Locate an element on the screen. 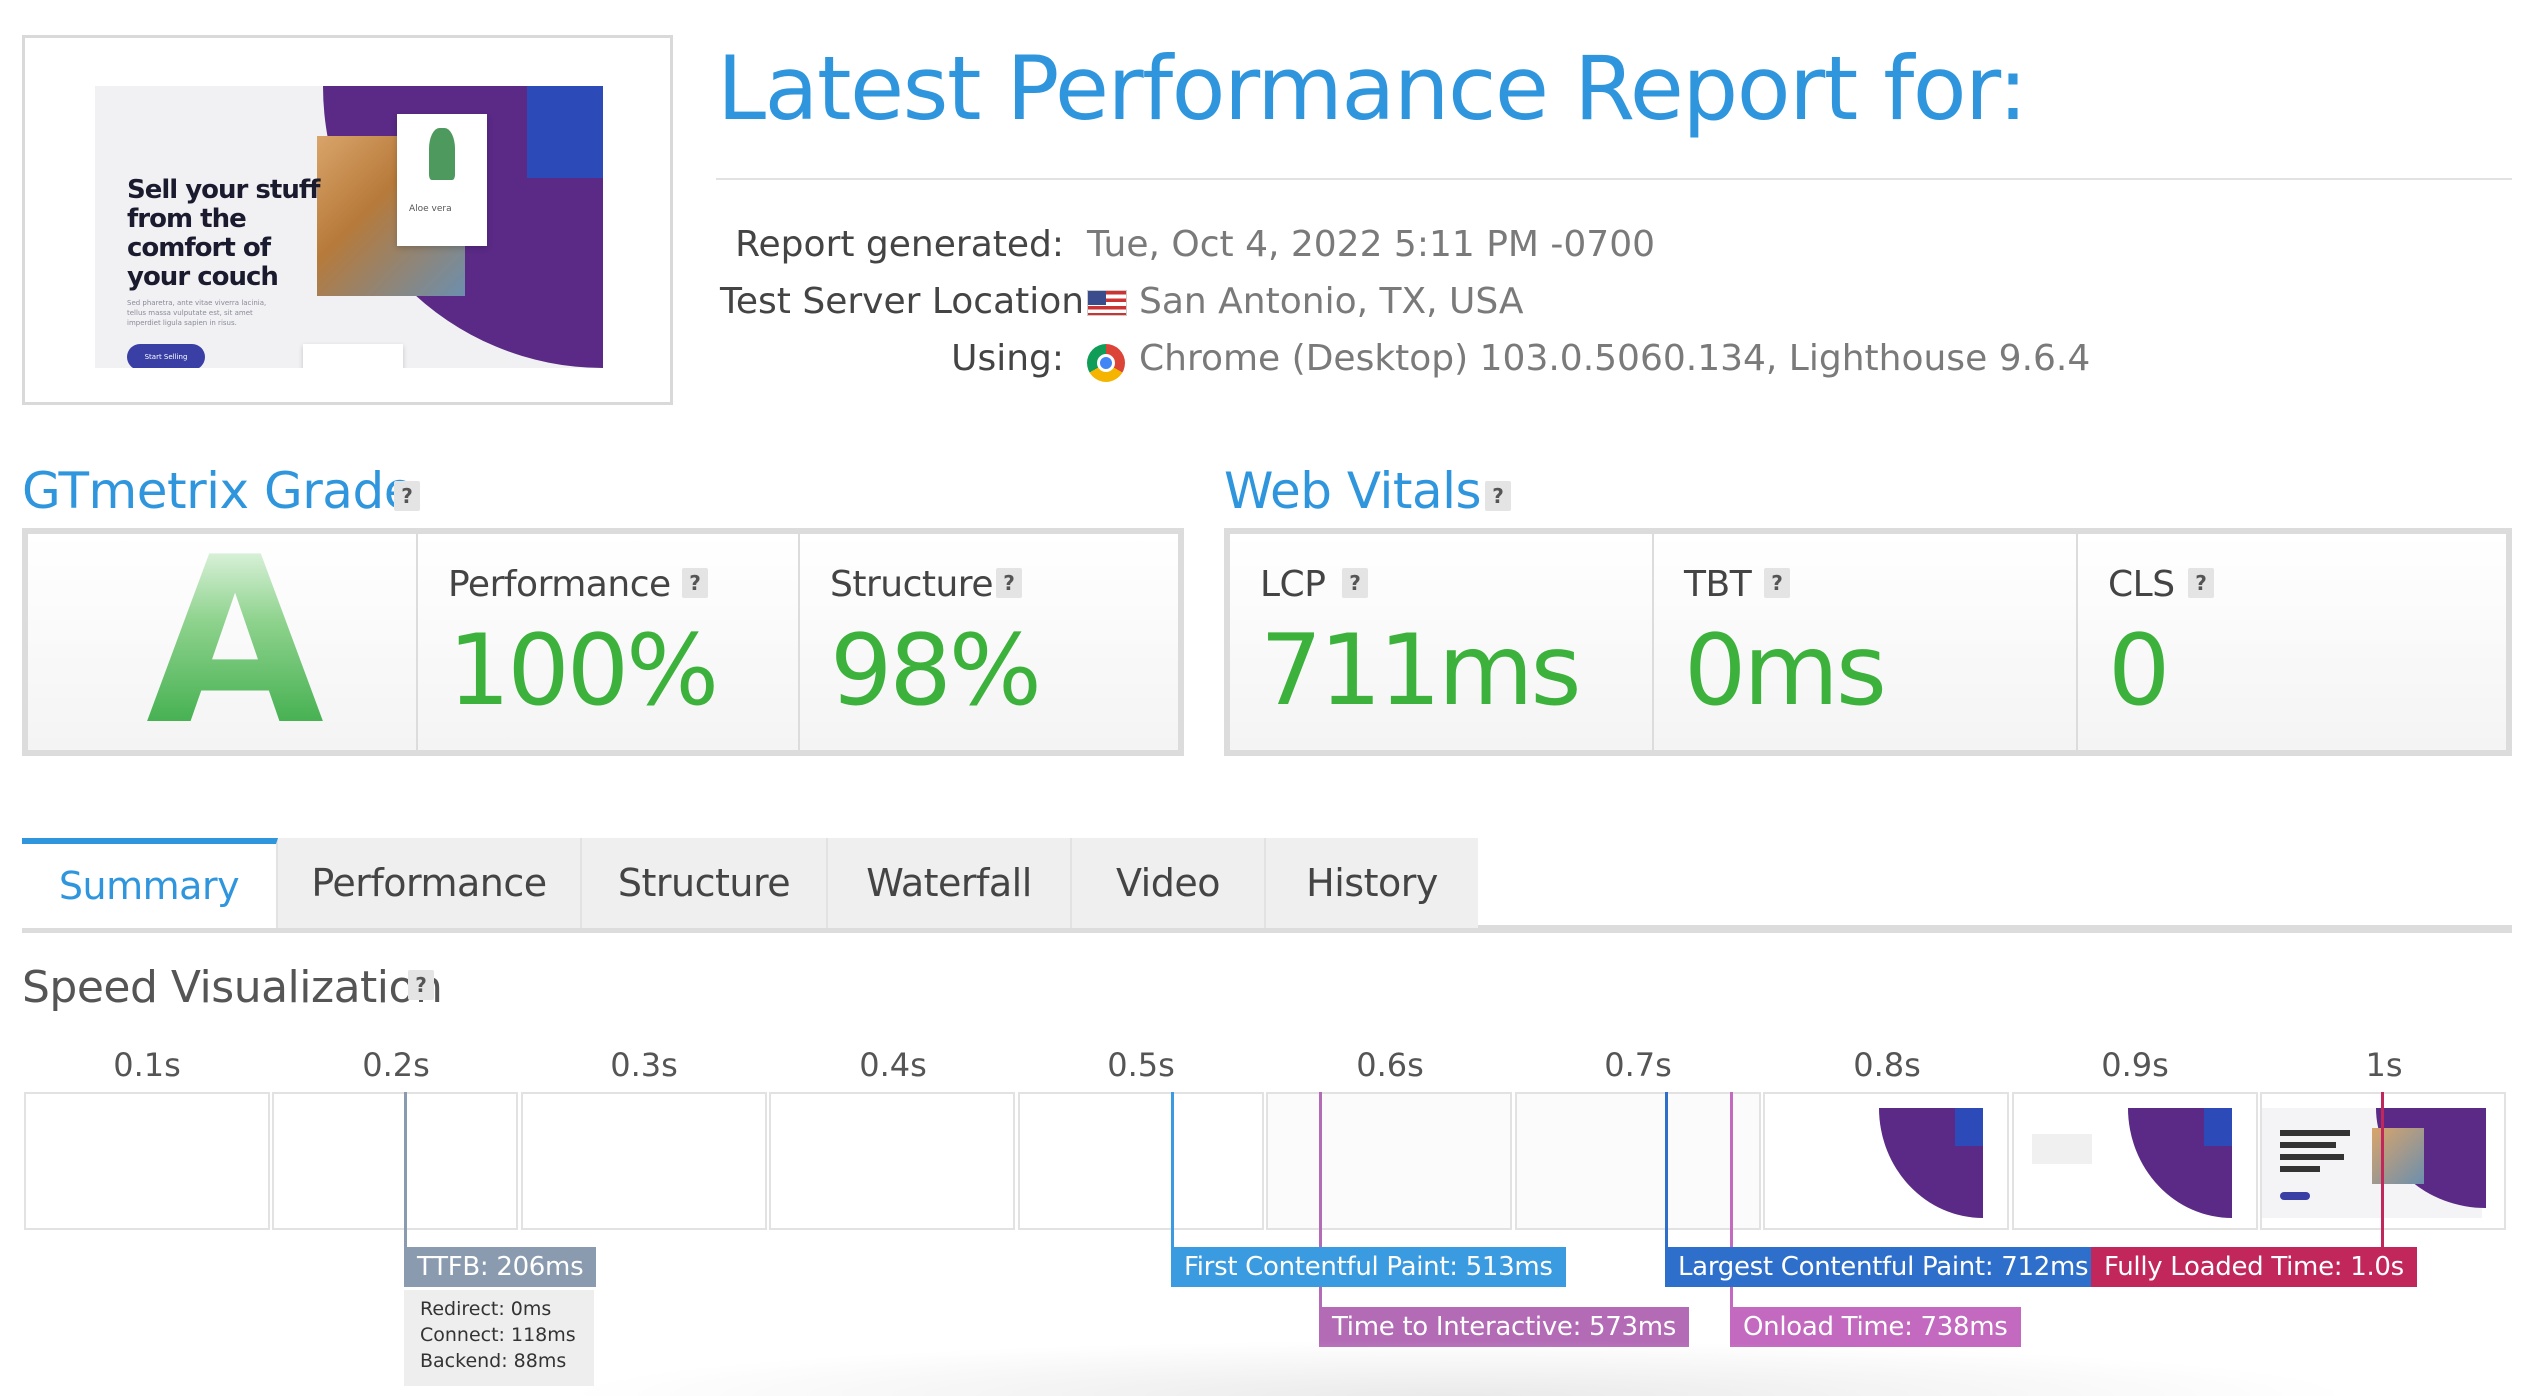 This screenshot has width=2534, height=1396. tbt-value: 0ms is located at coordinates (1785, 671).